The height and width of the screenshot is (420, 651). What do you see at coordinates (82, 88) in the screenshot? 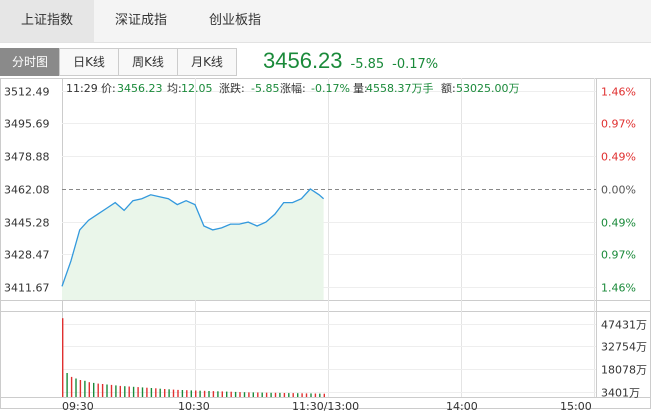
I see `info-time: 11:29` at bounding box center [82, 88].